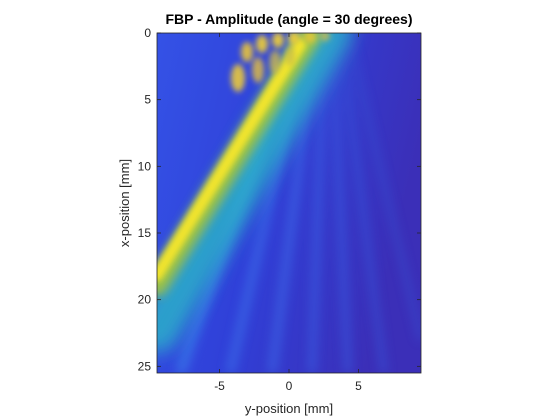 The width and height of the screenshot is (560, 420). Describe the element at coordinates (145, 300) in the screenshot. I see `y-tick-label: 20` at that location.